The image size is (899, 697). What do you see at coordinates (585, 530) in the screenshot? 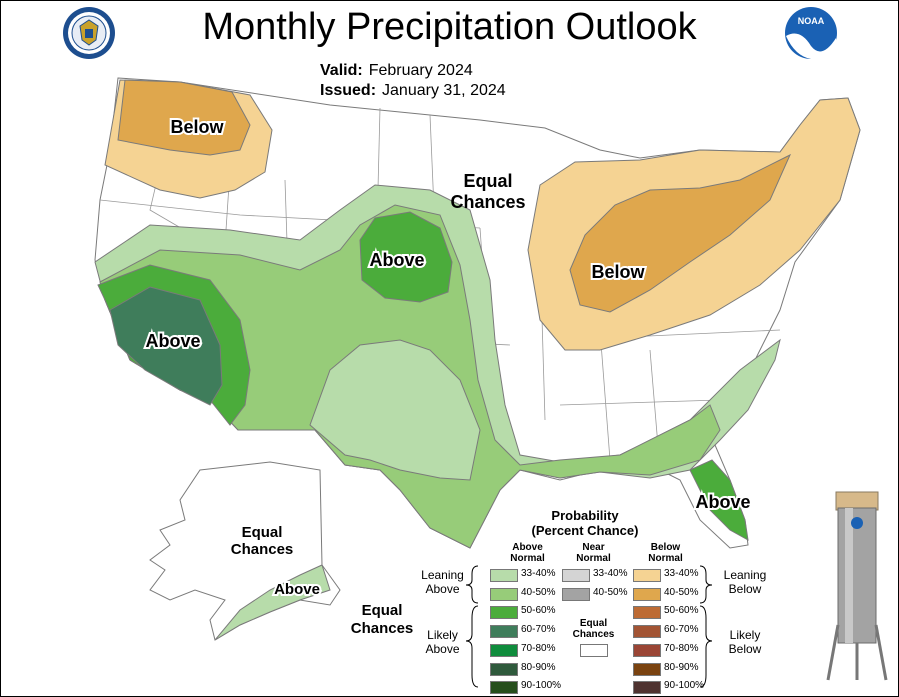
I see `legend-title-2: (Percent Chance)` at bounding box center [585, 530].